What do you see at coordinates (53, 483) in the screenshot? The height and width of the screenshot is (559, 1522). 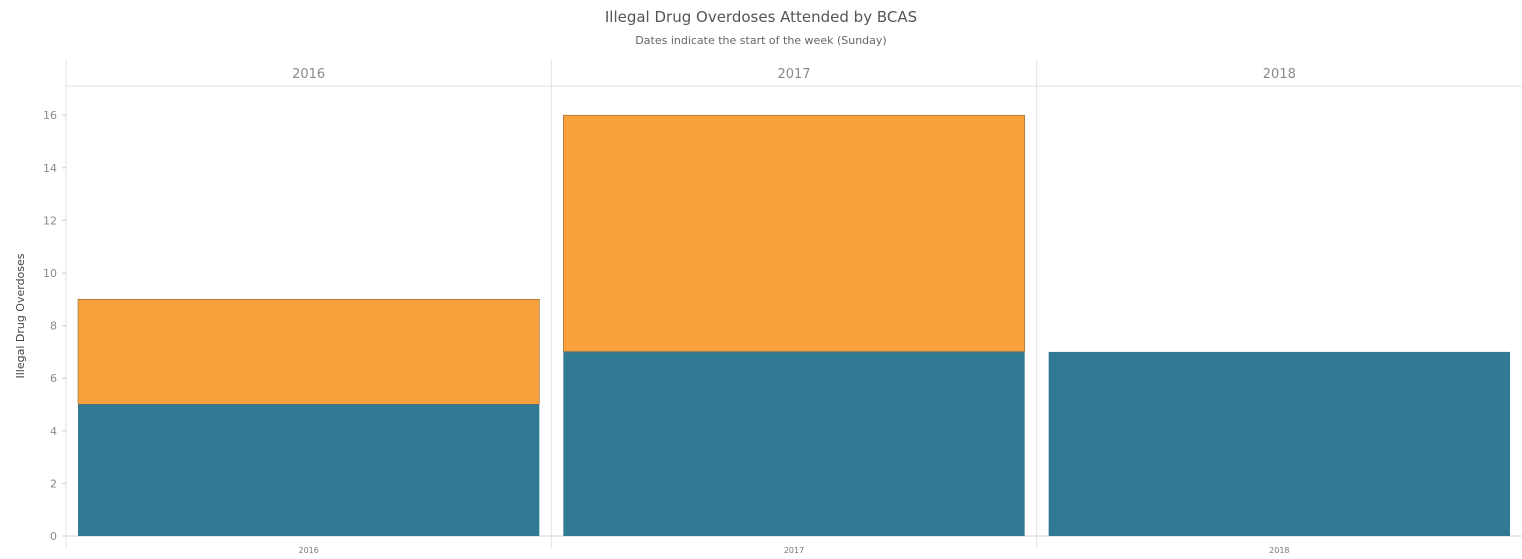 I see `y-tick-label: 2` at bounding box center [53, 483].